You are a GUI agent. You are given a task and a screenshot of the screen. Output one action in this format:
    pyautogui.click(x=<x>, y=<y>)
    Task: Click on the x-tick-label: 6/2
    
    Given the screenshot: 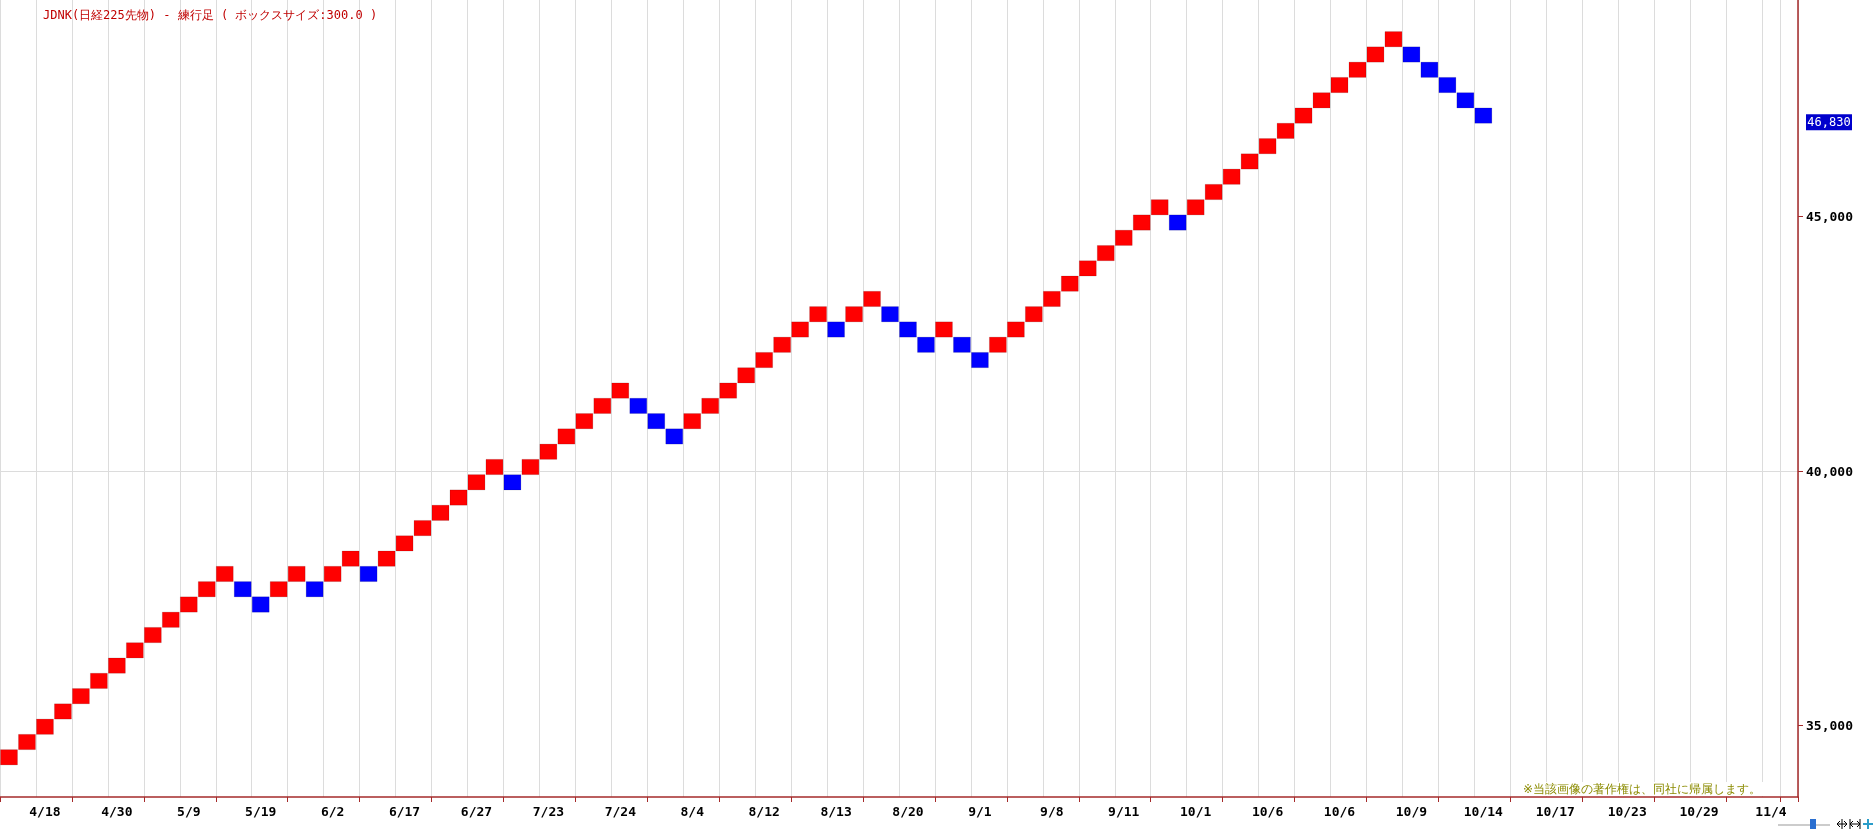 What is the action you would take?
    pyautogui.click(x=332, y=811)
    